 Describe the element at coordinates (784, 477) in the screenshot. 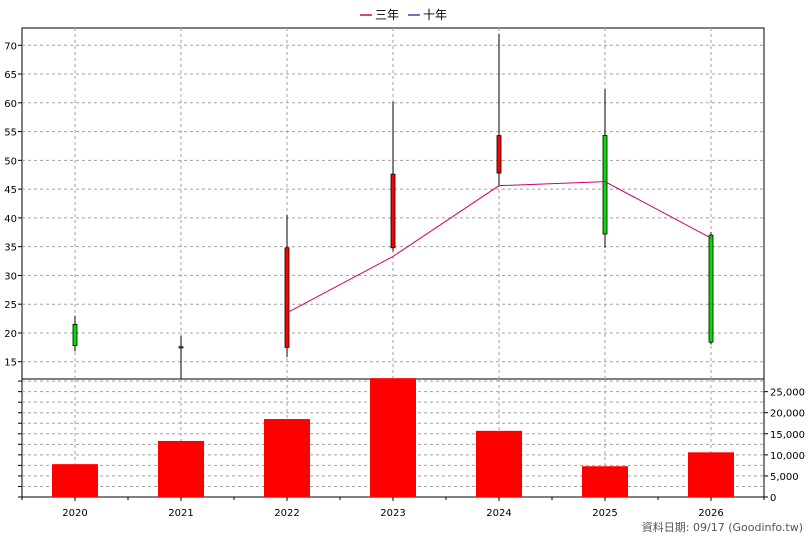

I see `volume-tick-label: 5,000` at that location.